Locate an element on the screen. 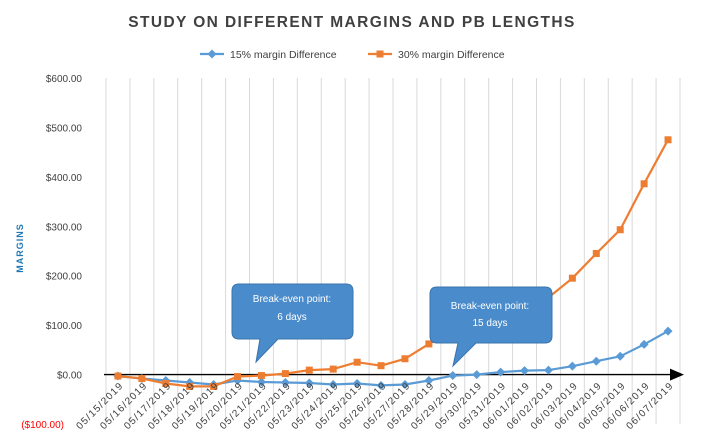  y-tick-label: $100.00 is located at coordinates (64, 326).